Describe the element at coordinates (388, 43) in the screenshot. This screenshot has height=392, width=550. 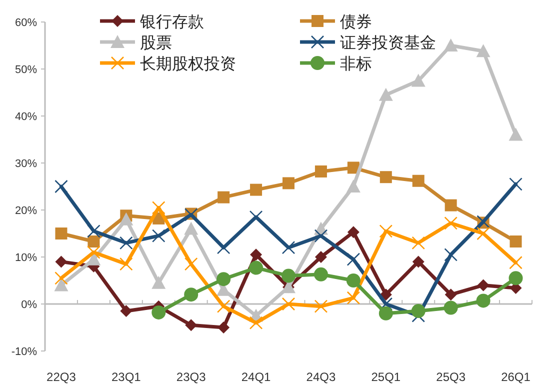
I see `legend-label: 证券投资基金` at that location.